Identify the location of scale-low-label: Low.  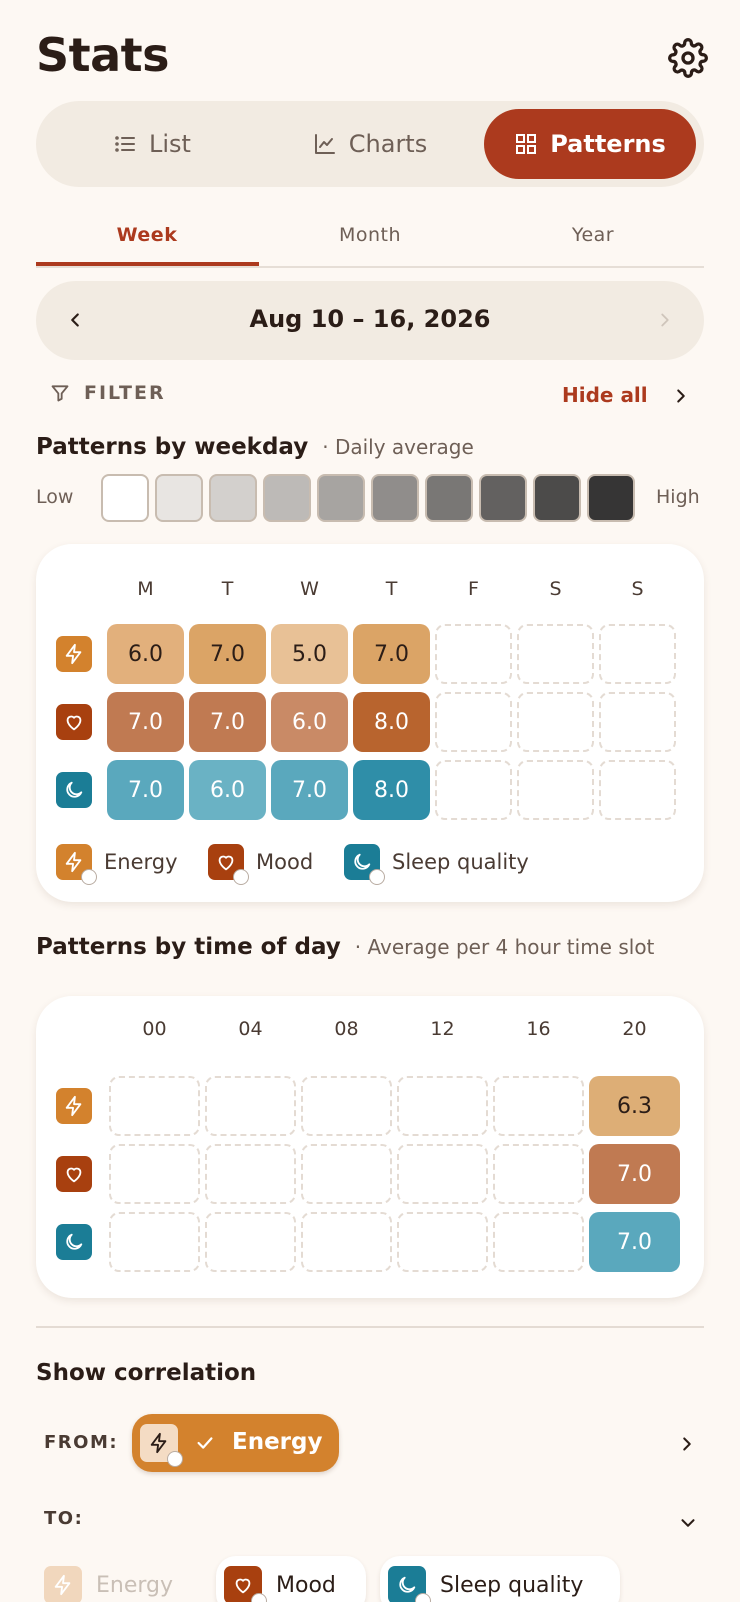
(55, 497).